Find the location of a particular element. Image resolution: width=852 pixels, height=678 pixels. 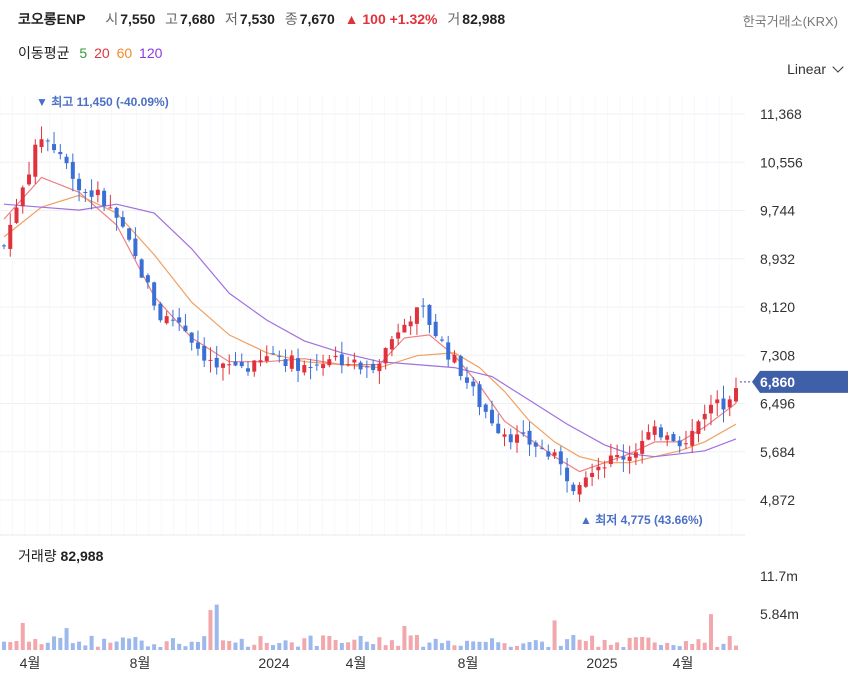

ma-label: 이동평균 is located at coordinates (44, 53).